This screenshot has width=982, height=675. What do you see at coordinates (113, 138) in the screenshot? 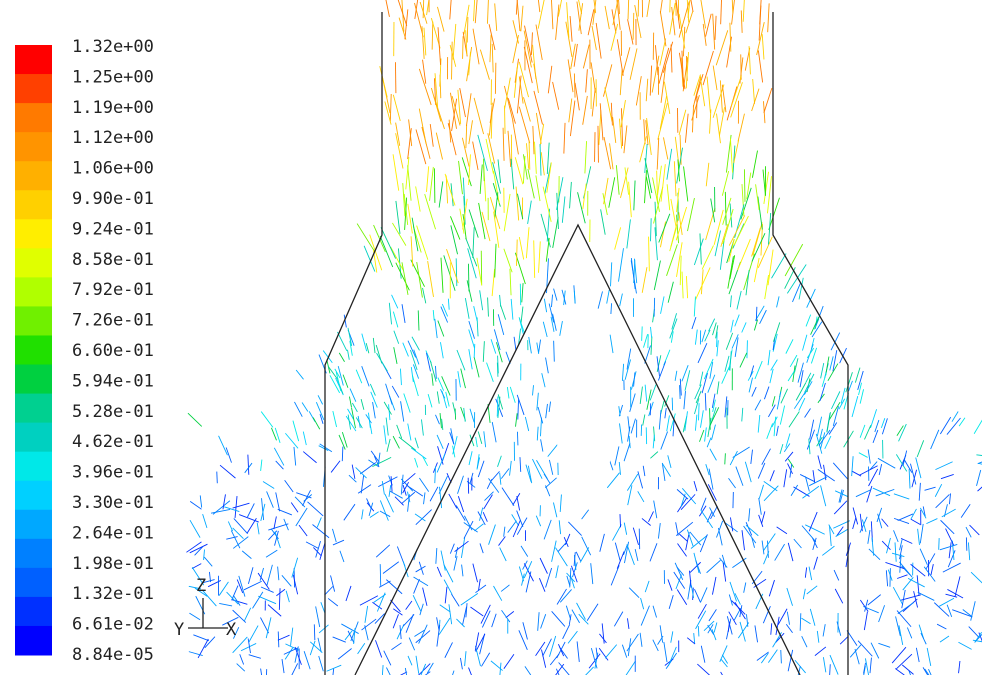
I see `legend-label: 1.12e+00` at bounding box center [113, 138].